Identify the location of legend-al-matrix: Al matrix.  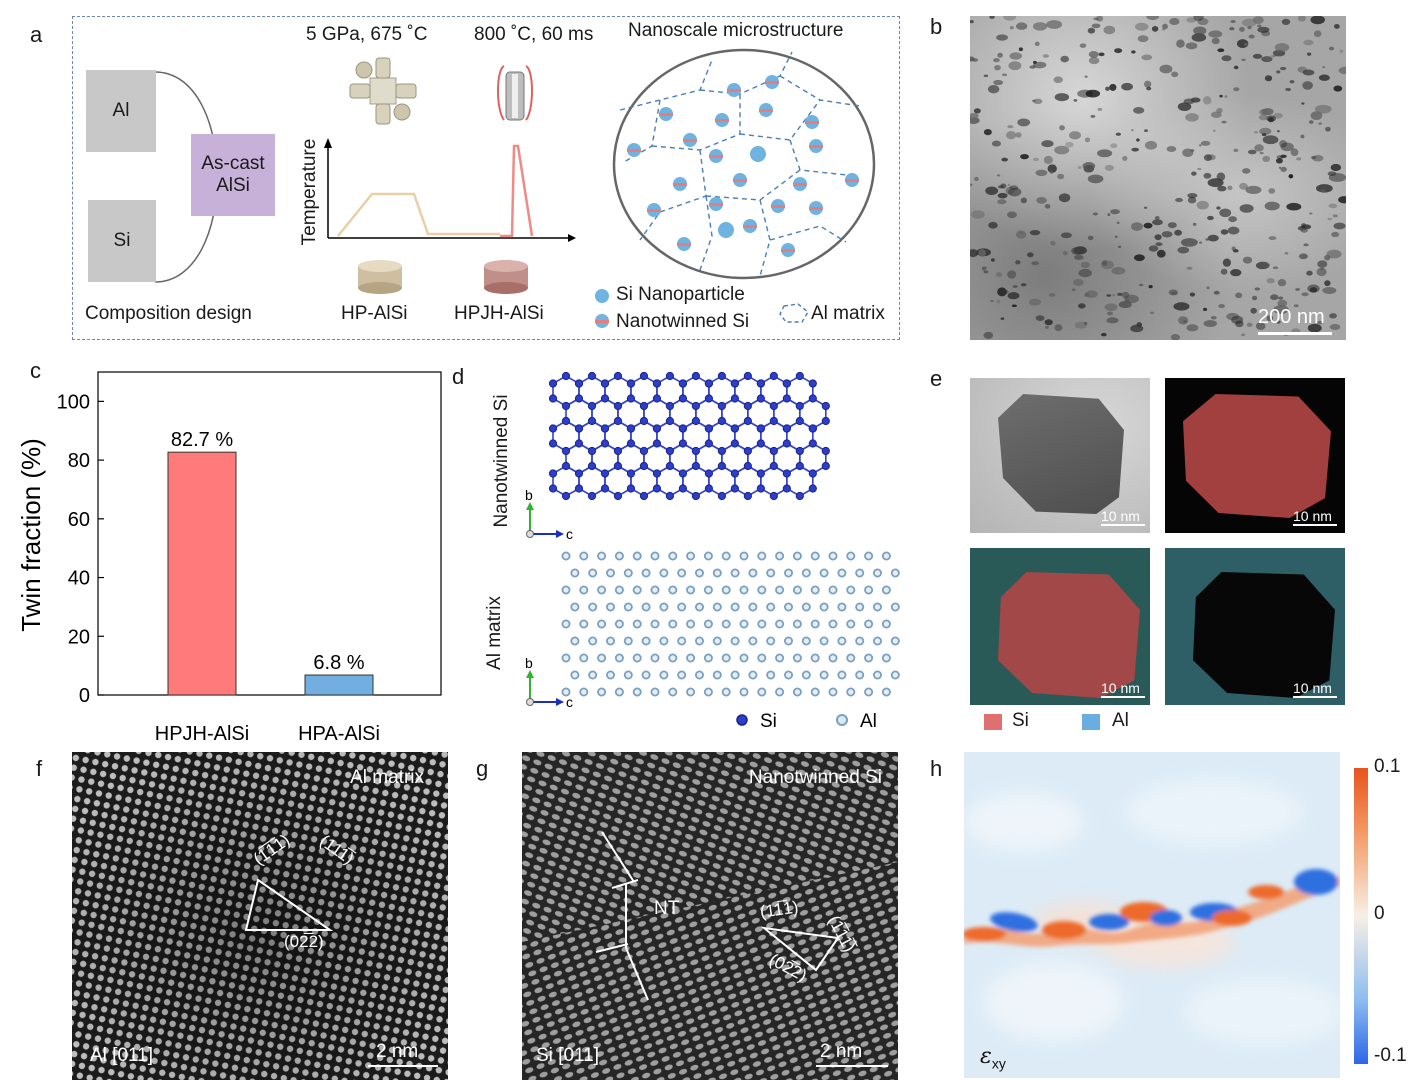
(848, 313).